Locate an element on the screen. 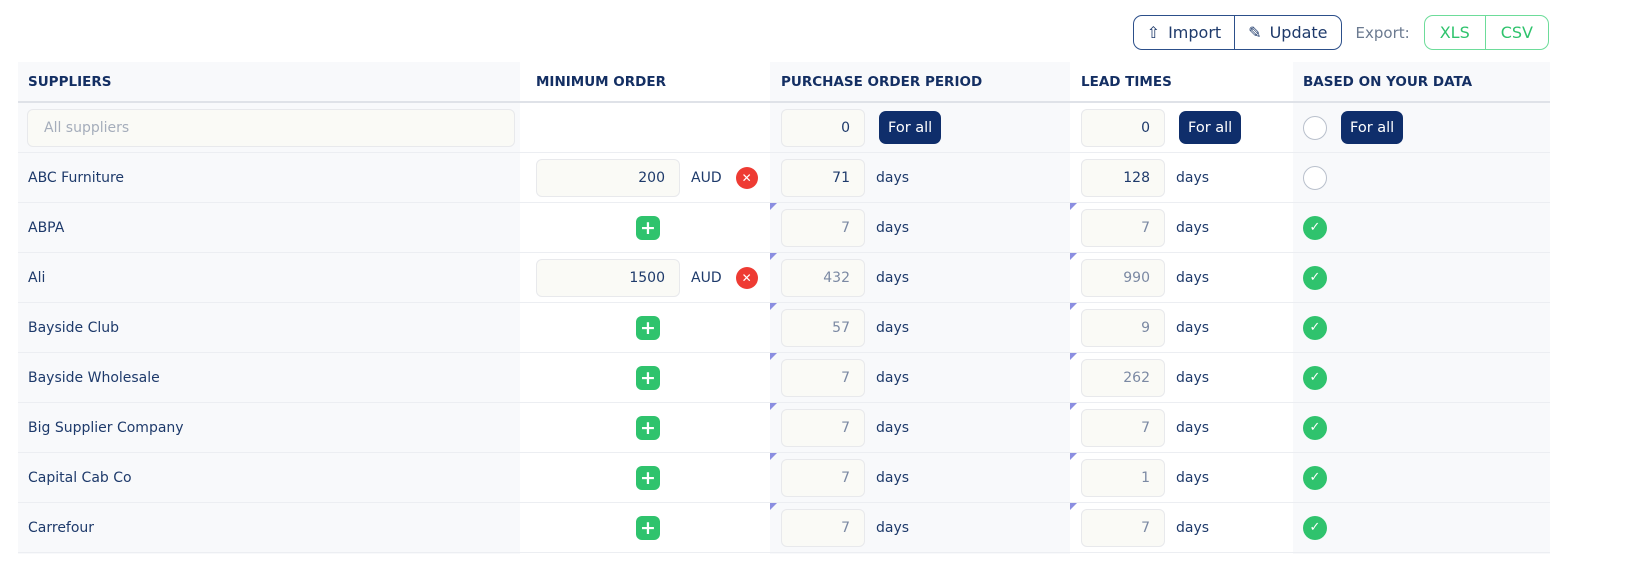  pop-input: 57 is located at coordinates (823, 327).